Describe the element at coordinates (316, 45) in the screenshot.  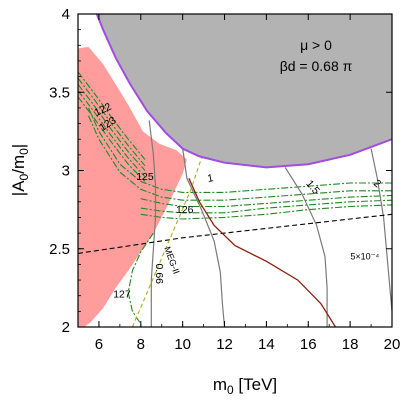
I see `annotation-mu: μ > 0` at that location.